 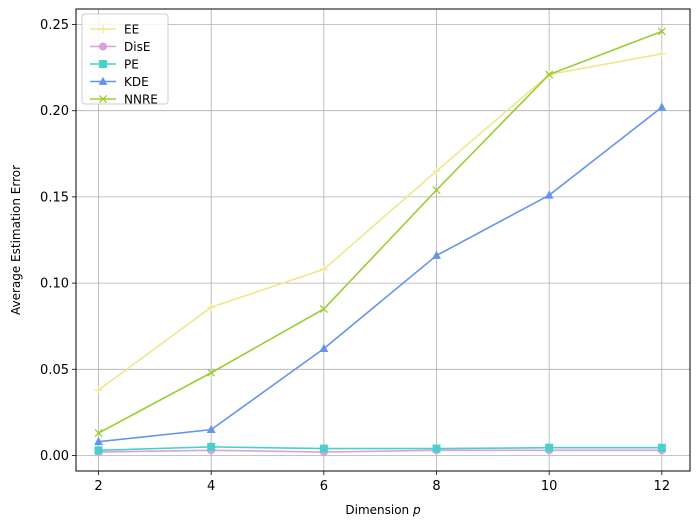 I want to click on y-tick-label: 0.10, so click(x=54, y=284).